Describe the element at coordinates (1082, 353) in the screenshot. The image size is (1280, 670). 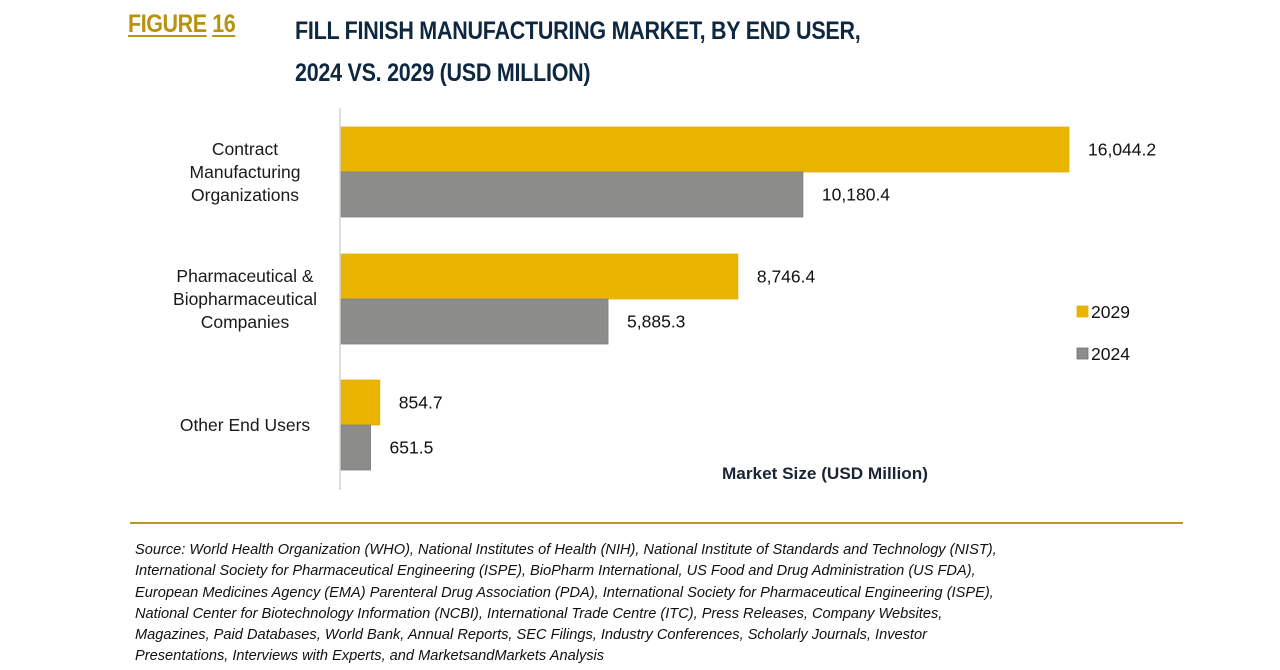
I see `legend-swatch-2024` at that location.